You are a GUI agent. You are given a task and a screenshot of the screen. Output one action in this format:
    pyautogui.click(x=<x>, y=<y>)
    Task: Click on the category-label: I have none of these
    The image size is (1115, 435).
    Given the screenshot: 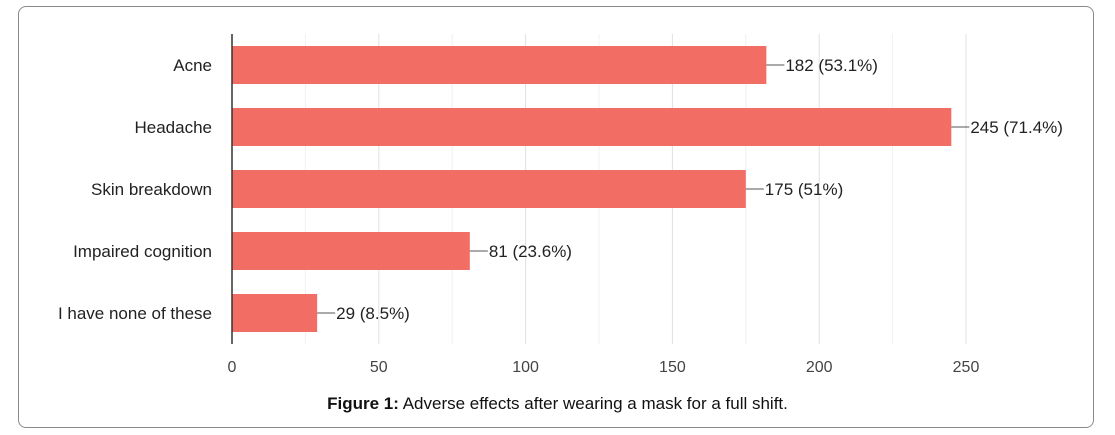 What is the action you would take?
    pyautogui.click(x=135, y=313)
    